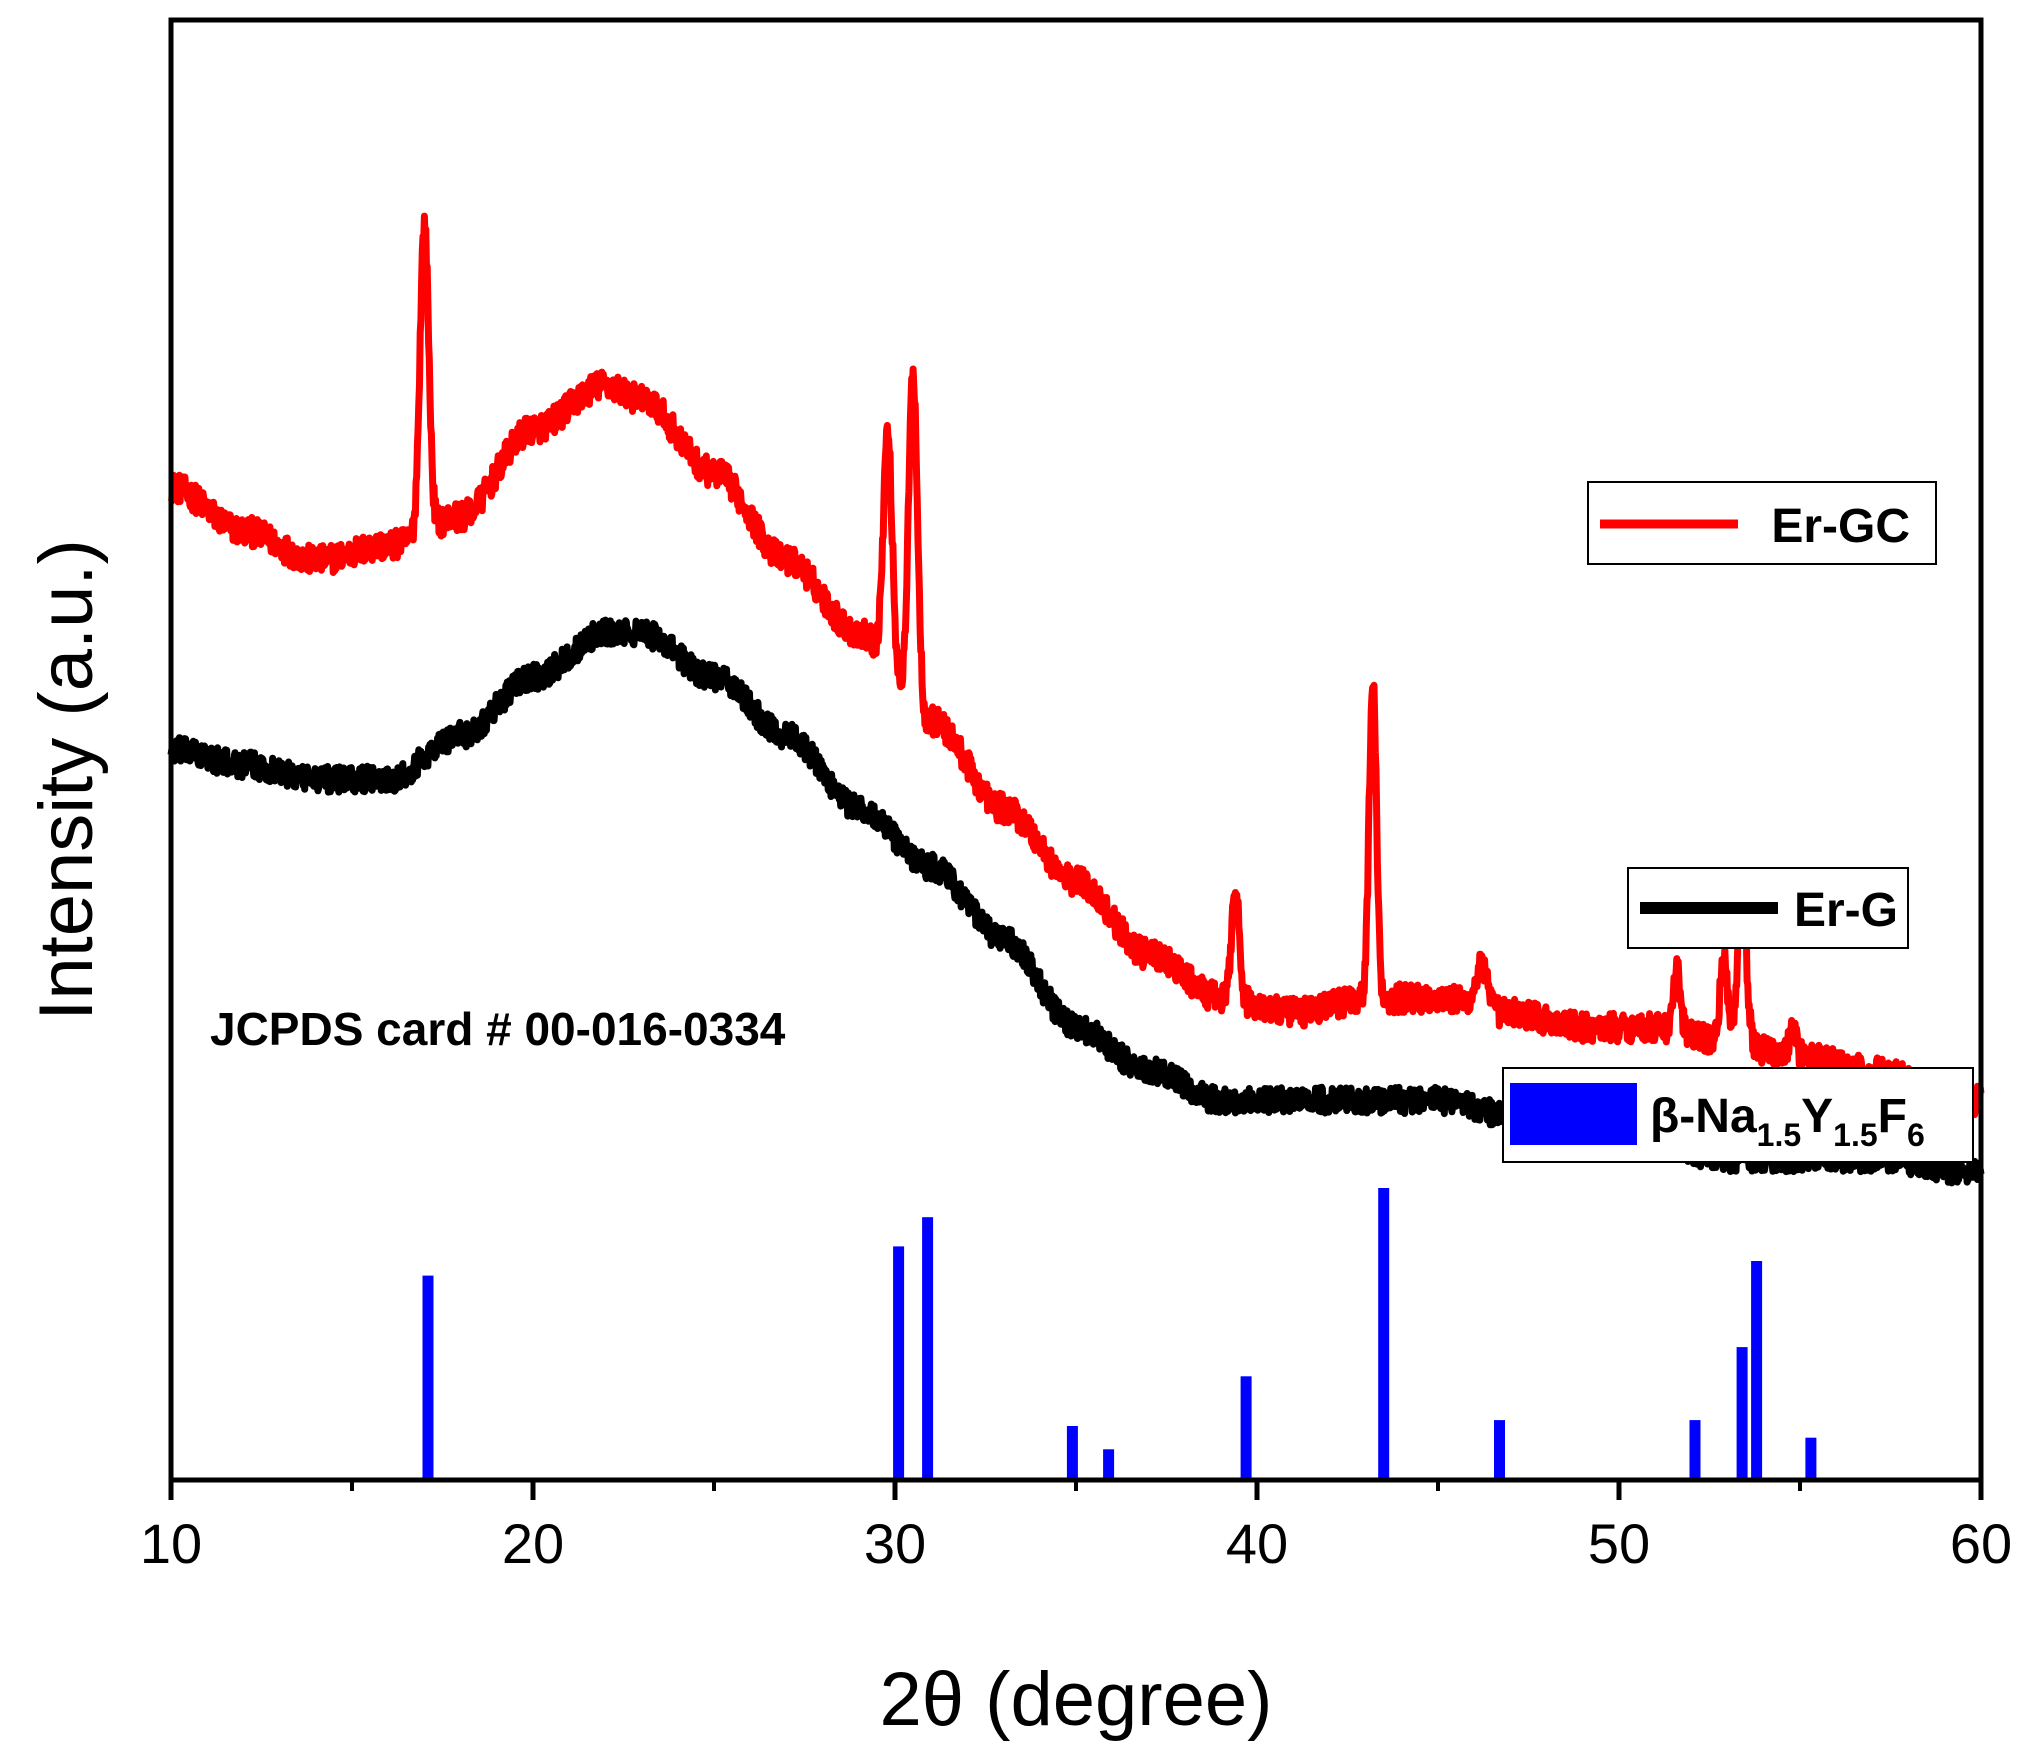 This screenshot has height=1760, width=2030. What do you see at coordinates (1981, 1543) in the screenshot?
I see `x-tick-label: 60` at bounding box center [1981, 1543].